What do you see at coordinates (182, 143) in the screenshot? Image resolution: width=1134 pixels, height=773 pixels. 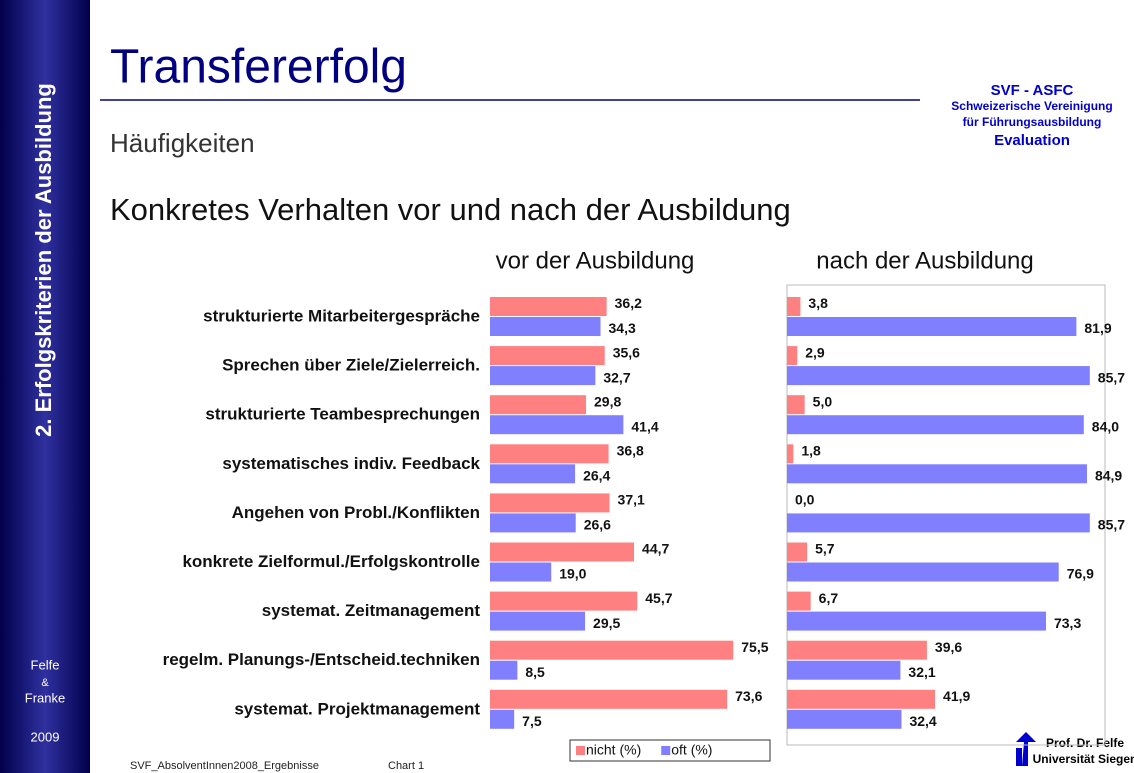 I see `subtitle: Häufigkeiten` at bounding box center [182, 143].